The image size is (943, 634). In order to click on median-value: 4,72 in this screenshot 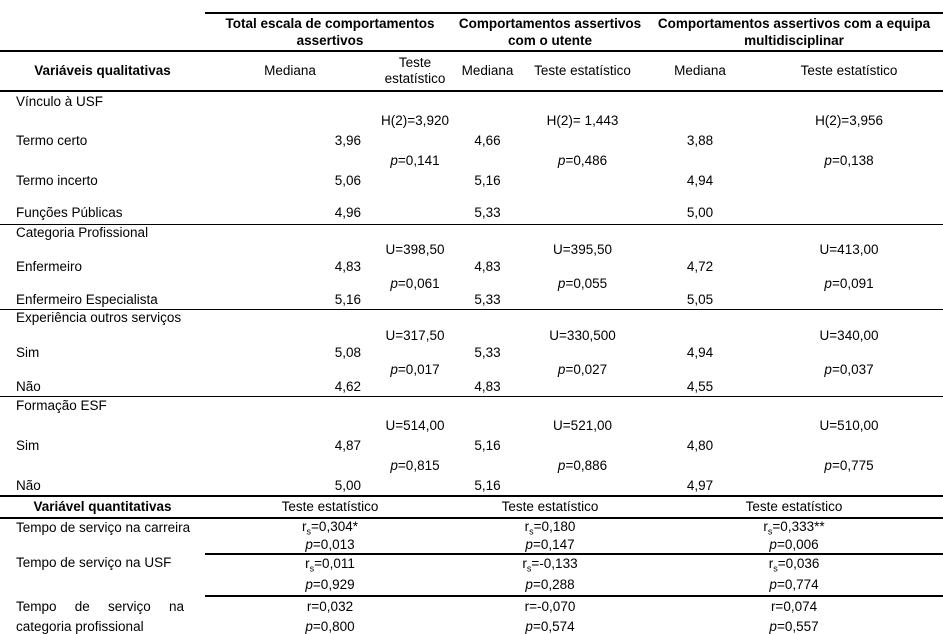, I will do `click(700, 266)`.